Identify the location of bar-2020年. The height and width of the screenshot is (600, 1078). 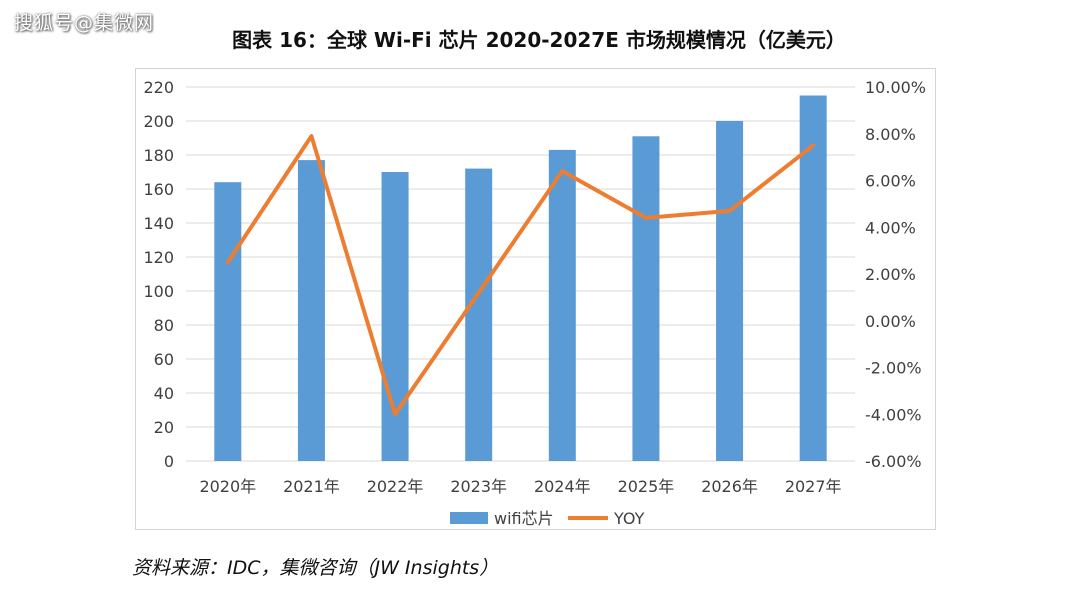
(228, 321).